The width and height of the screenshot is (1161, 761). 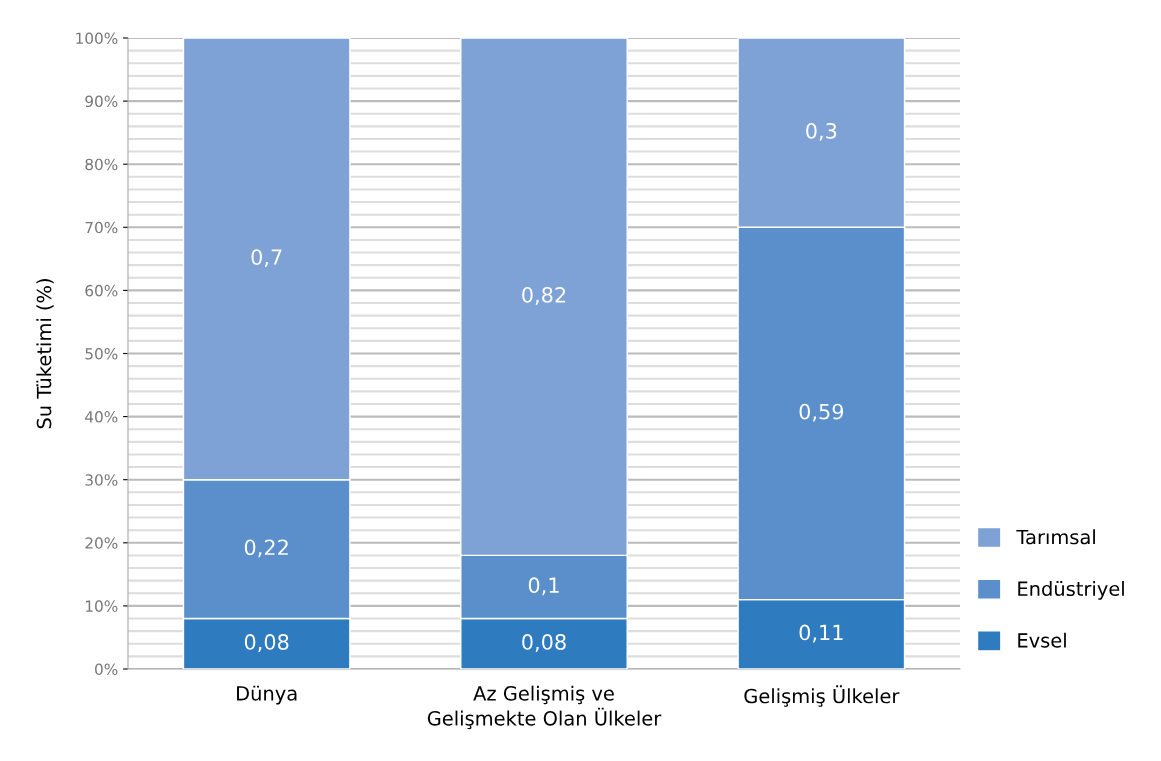 What do you see at coordinates (101, 480) in the screenshot?
I see `y-tick-label: 30%` at bounding box center [101, 480].